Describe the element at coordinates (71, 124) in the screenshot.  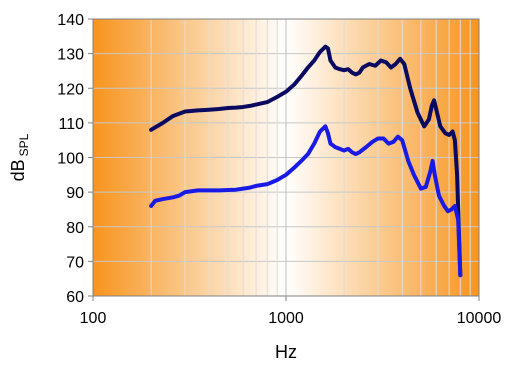
I see `y-tick-label: 110` at that location.